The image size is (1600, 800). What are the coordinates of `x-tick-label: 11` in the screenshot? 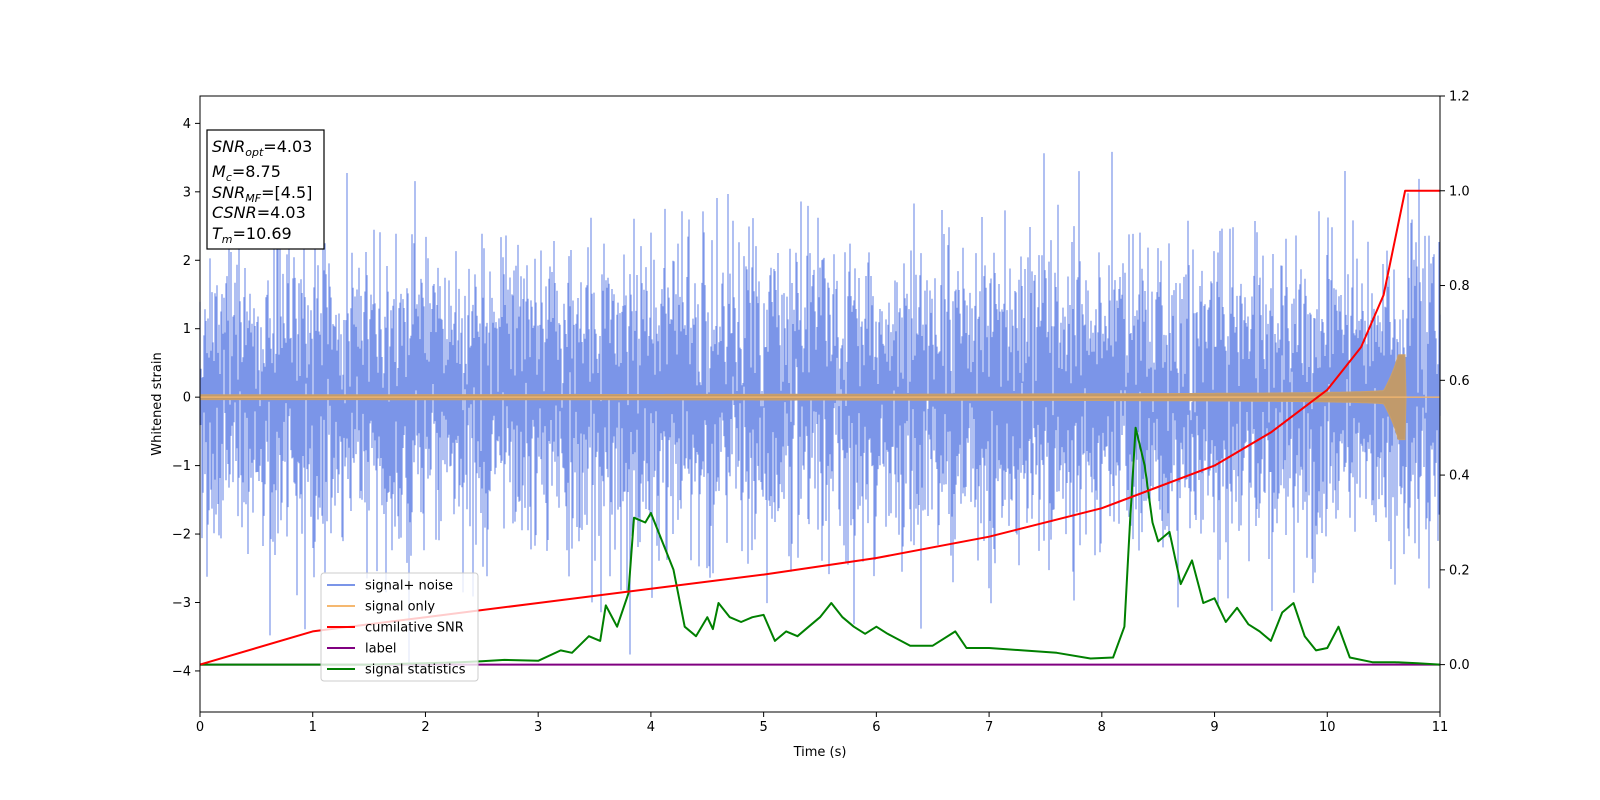 It's located at (1440, 727).